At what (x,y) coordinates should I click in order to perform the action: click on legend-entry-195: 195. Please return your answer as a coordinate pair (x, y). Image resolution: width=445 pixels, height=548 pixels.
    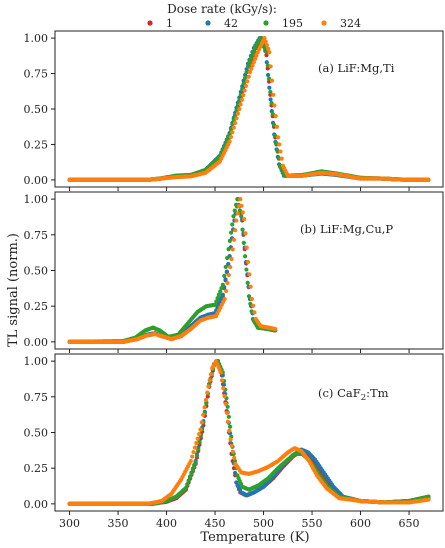
    Looking at the image, I should click on (283, 23).